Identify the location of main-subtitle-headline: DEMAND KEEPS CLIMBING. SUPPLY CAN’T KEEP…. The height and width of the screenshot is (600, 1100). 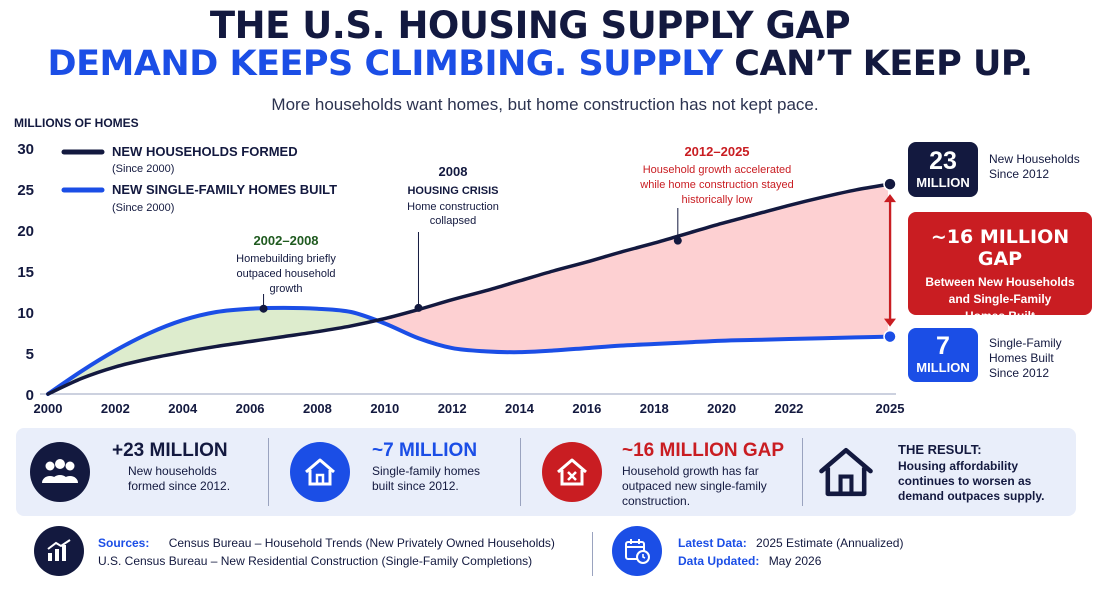
(540, 64).